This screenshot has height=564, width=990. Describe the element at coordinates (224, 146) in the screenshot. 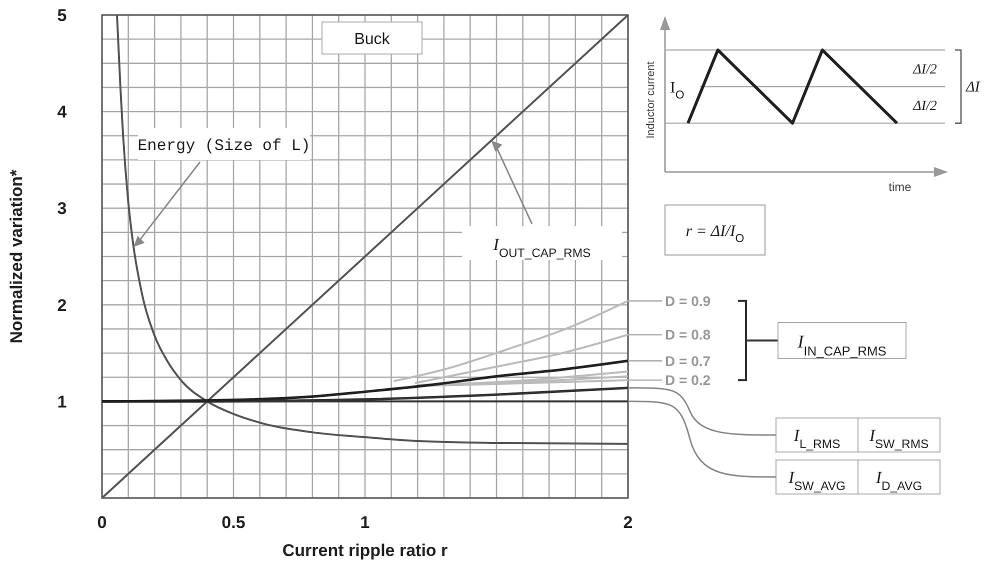

I see `annotation: Energy (Size of L)` at that location.